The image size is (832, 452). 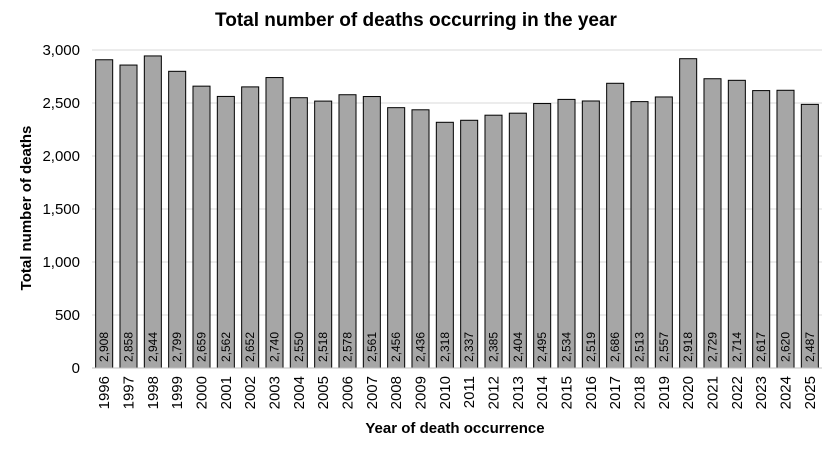 I want to click on y-tick-label: 1,500, so click(x=61, y=209).